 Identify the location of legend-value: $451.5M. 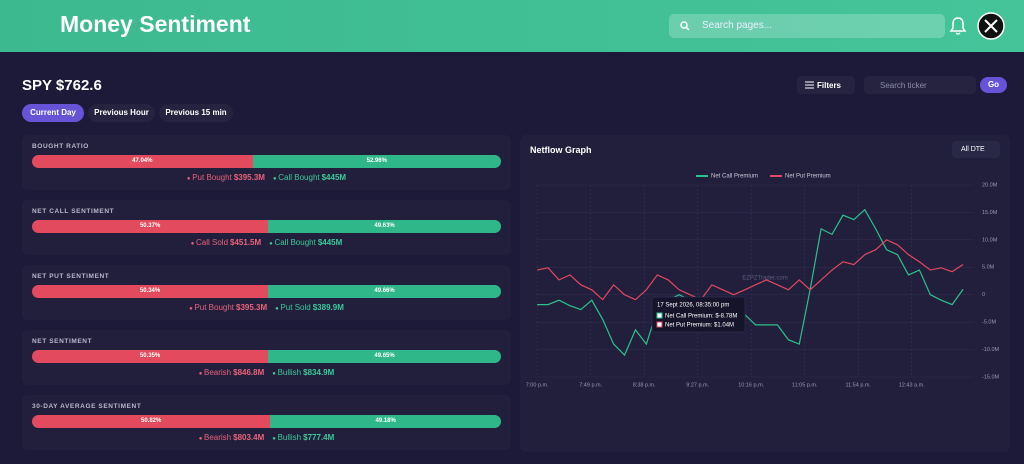
(246, 242).